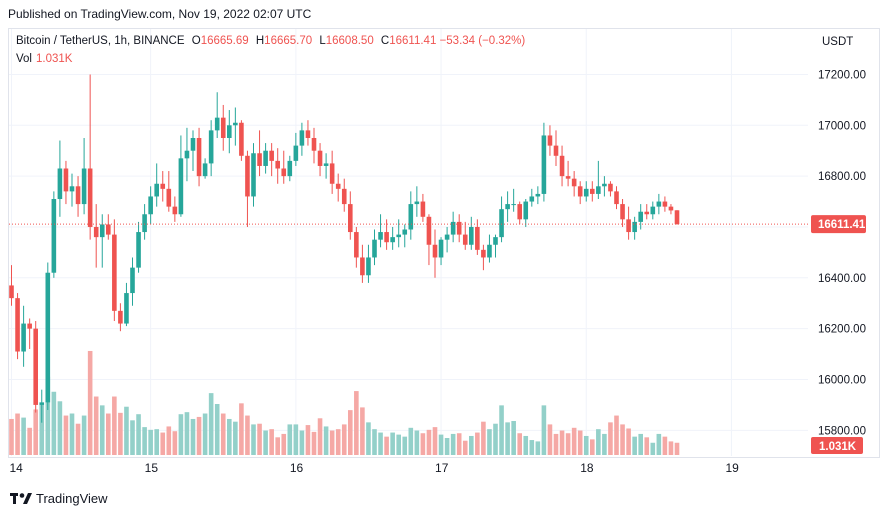  Describe the element at coordinates (100, 41) in the screenshot. I see `symbol-title: Bitcoin / TetherUS, 1h, BINANCE` at that location.